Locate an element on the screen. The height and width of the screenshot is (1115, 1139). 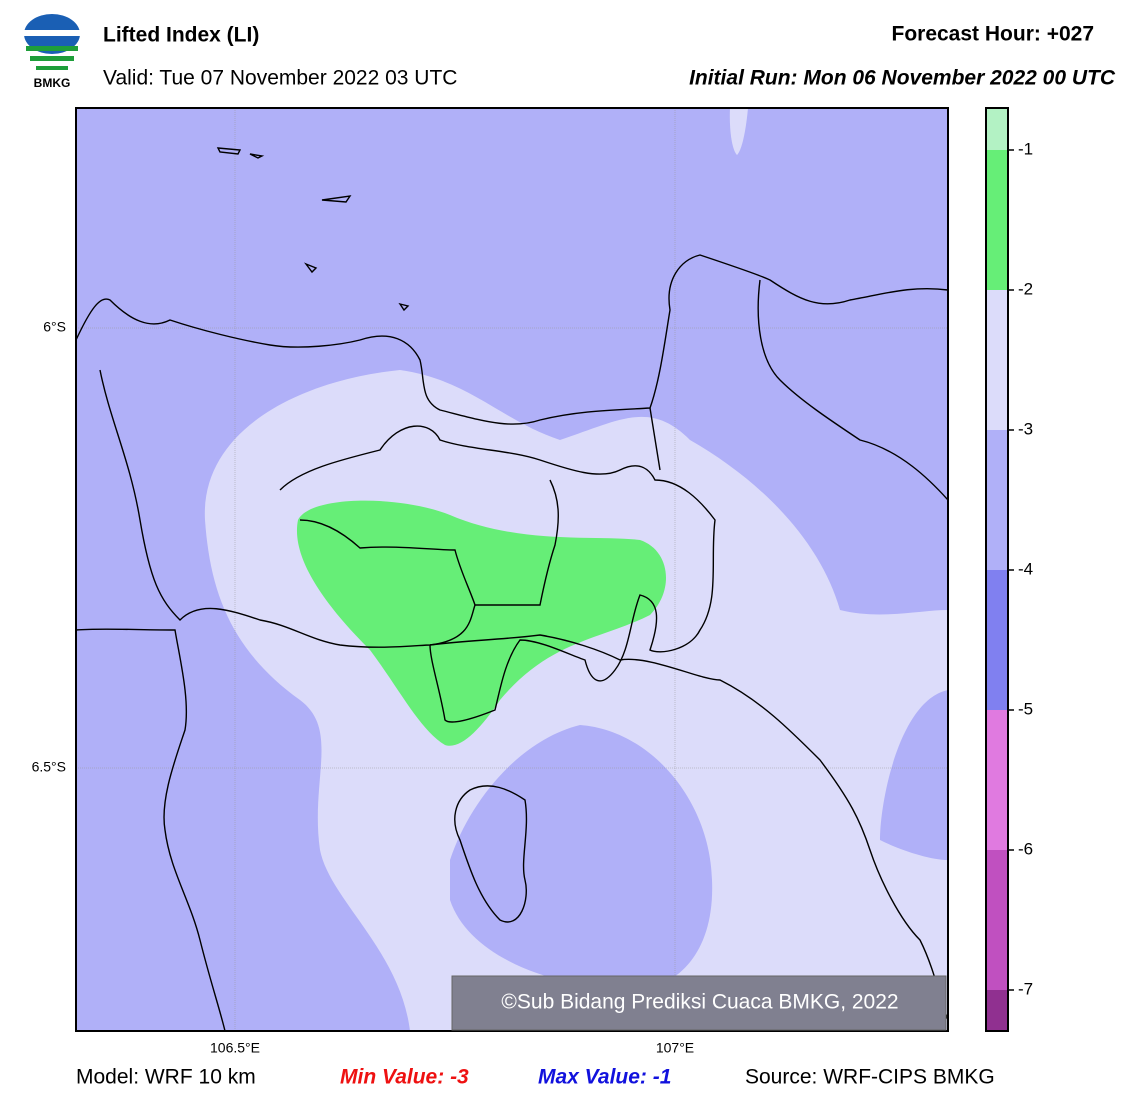
valid-time: Valid: Tue 07 November 2022 03 UTC is located at coordinates (280, 78).